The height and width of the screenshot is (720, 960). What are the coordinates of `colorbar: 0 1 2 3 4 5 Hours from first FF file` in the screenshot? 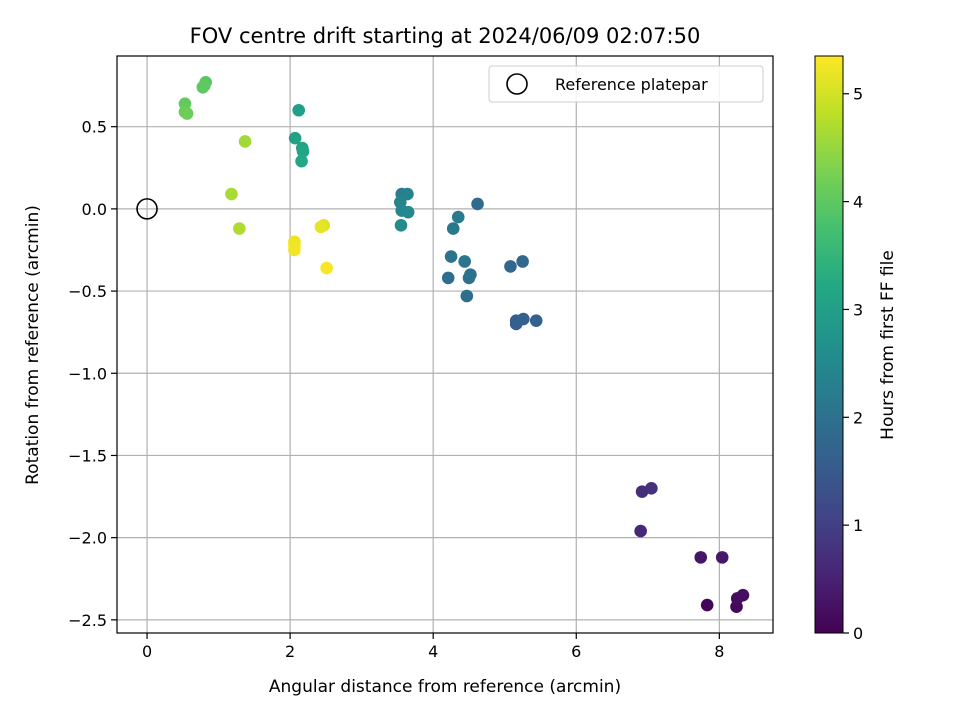 It's located at (856, 349).